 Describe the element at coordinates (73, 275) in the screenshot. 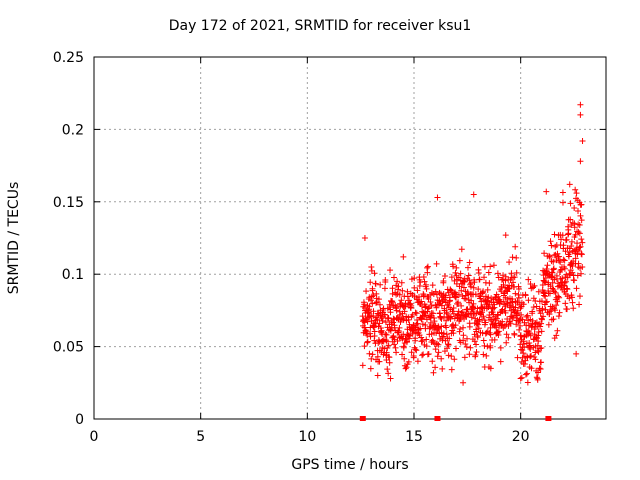

I see `y-tick-label: 0.1` at that location.